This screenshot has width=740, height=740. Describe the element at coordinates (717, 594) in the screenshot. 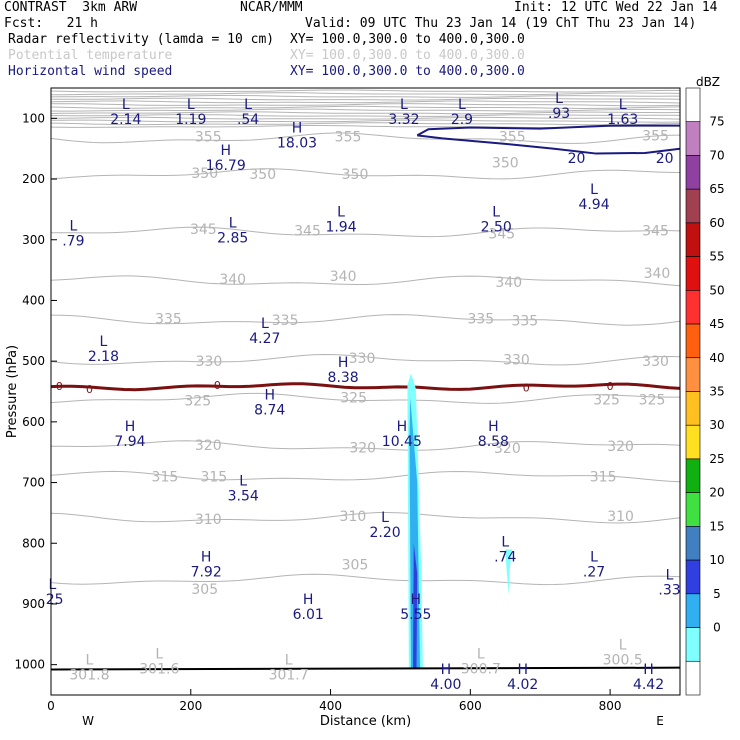

I see `colorbar-level-label: 5` at that location.